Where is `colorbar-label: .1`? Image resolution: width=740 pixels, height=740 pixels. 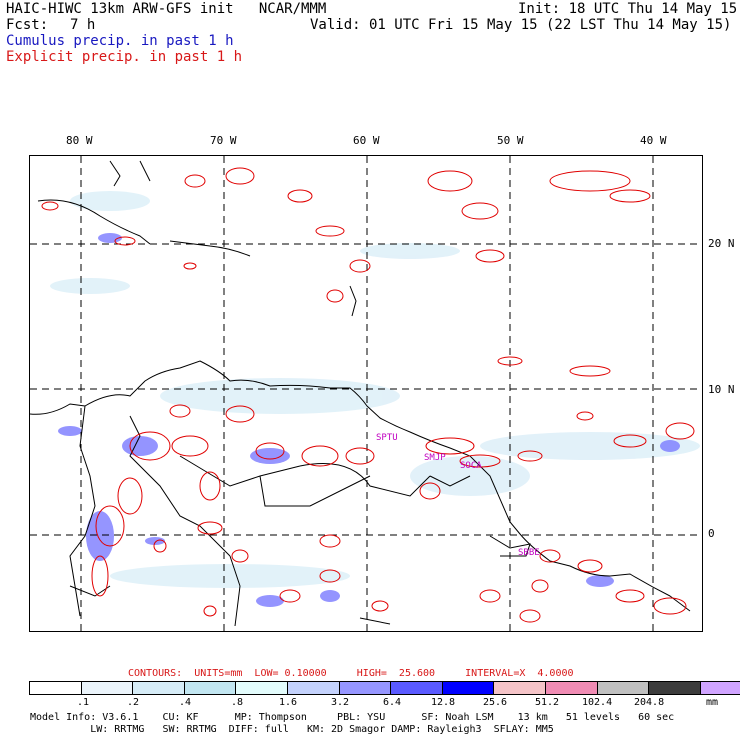 colorbar-label: .1 is located at coordinates (83, 702).